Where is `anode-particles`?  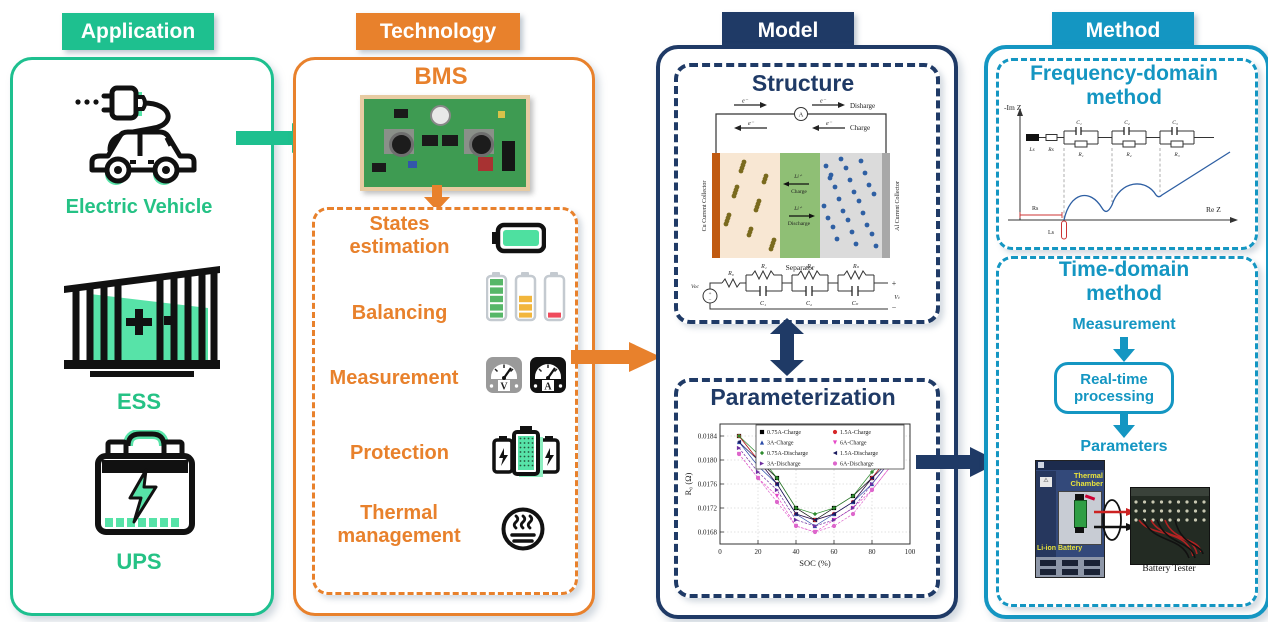 anode-particles is located at coordinates (750, 205).